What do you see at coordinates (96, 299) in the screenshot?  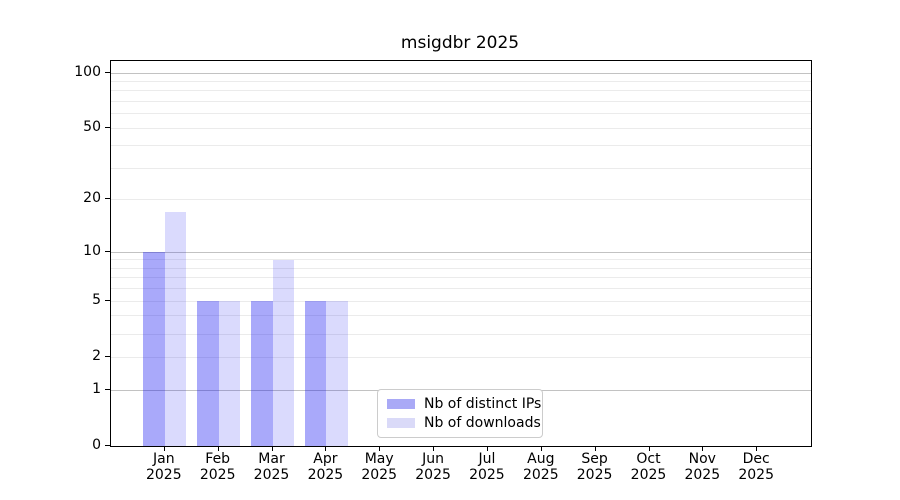 I see `y-tick-label: 5` at bounding box center [96, 299].